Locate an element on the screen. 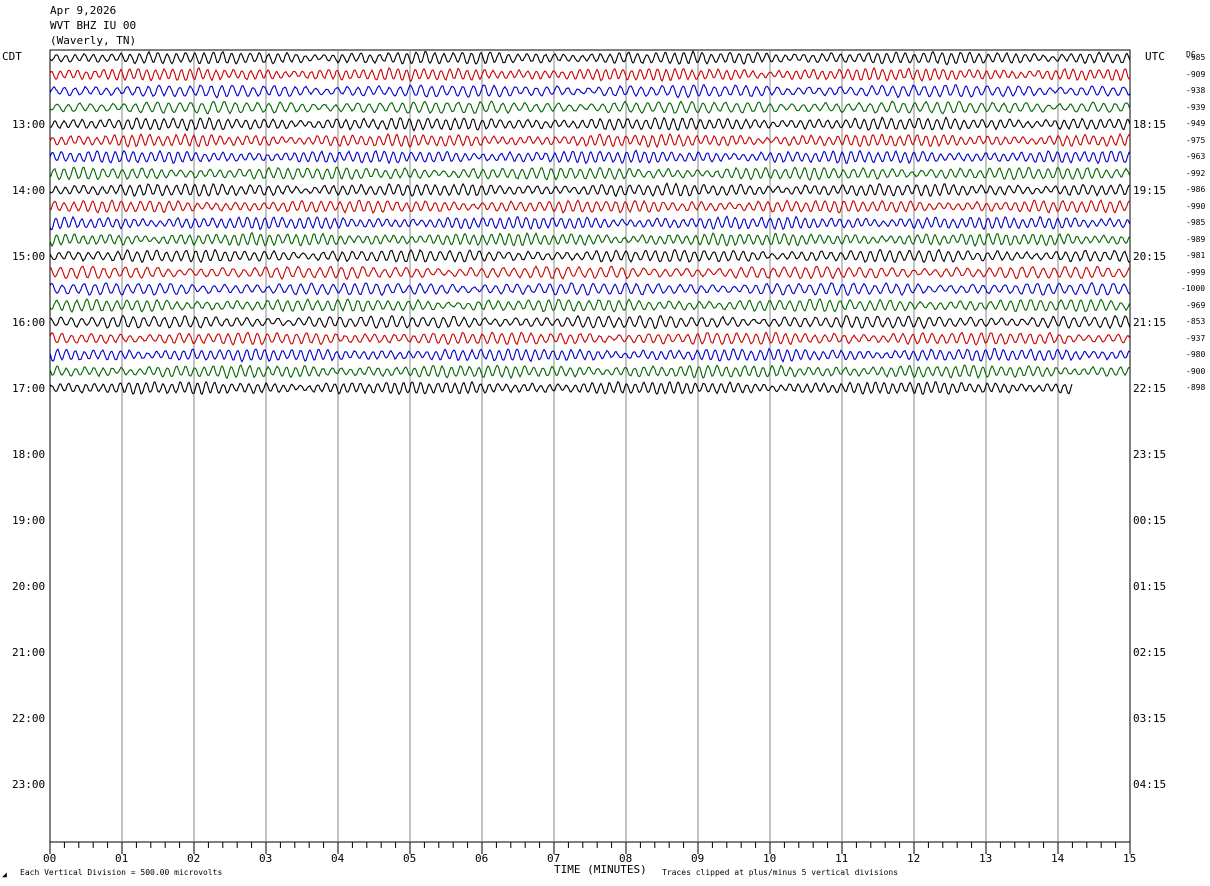 This screenshot has width=1210, height=886. dc-offset-label: -986 is located at coordinates (1196, 189).